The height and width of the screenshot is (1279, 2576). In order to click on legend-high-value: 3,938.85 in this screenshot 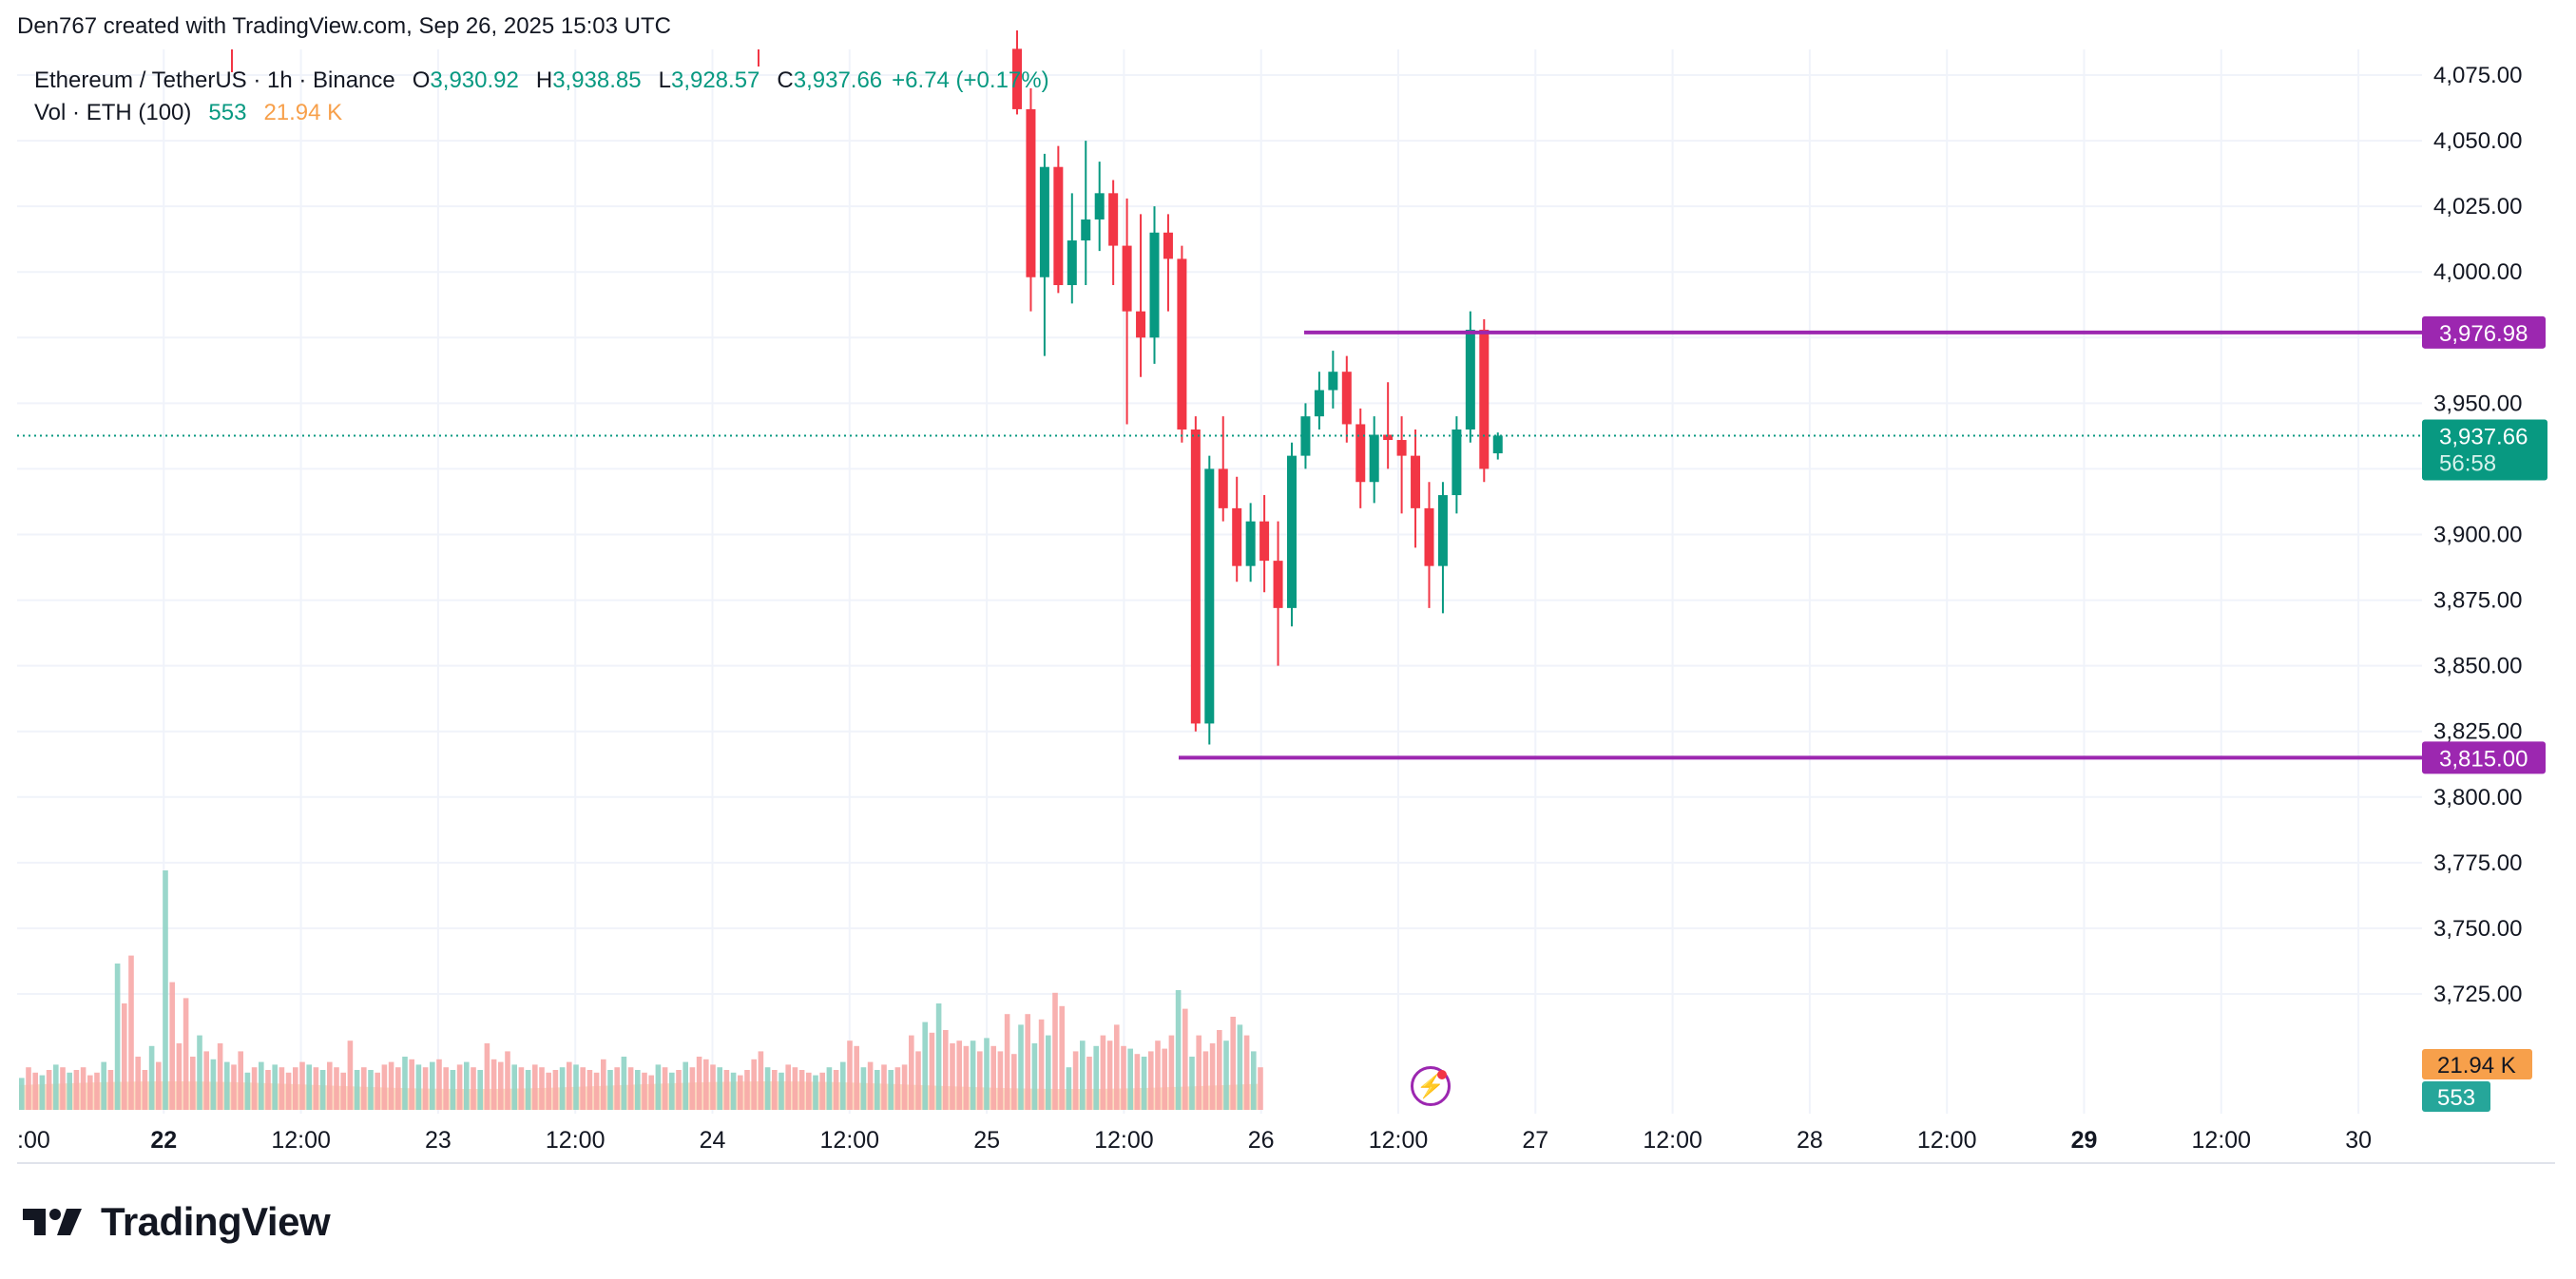, I will do `click(597, 80)`.